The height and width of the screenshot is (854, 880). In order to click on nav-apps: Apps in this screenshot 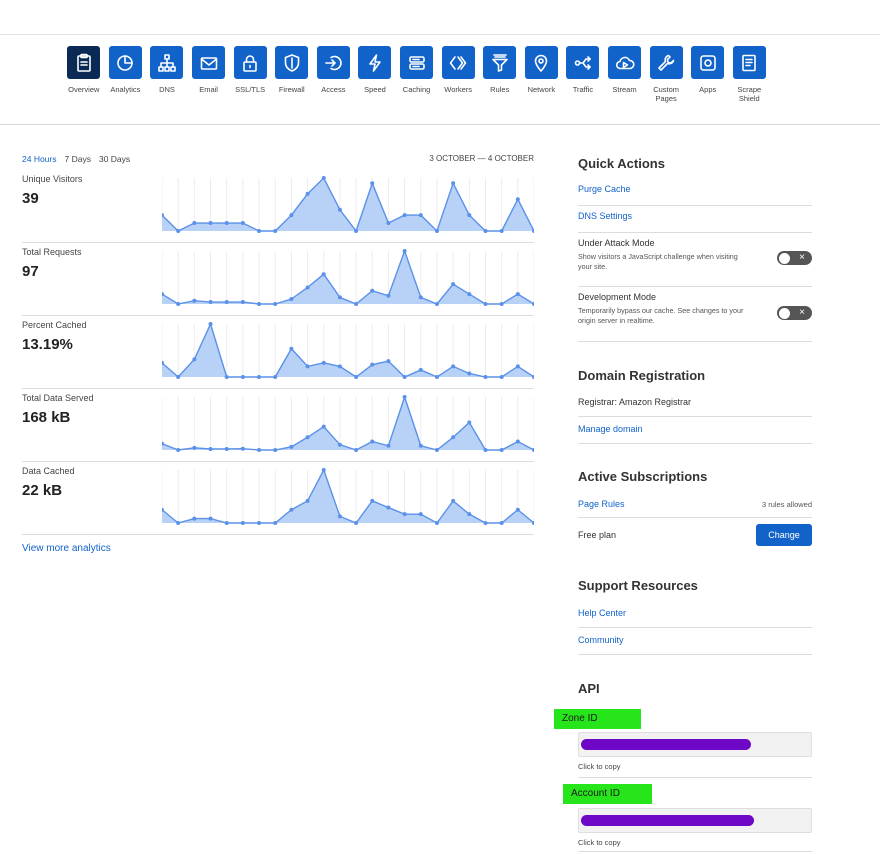, I will do `click(708, 74)`.